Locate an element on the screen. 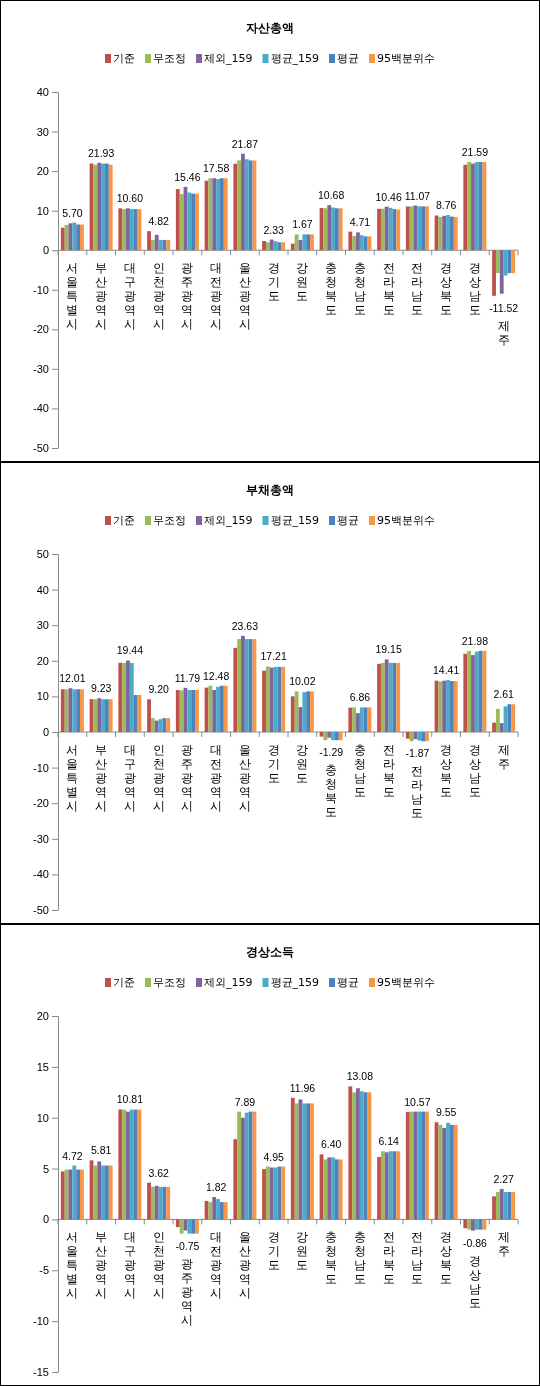 This screenshot has width=540, height=1386. chart-title: 경상소득 is located at coordinates (270, 952).